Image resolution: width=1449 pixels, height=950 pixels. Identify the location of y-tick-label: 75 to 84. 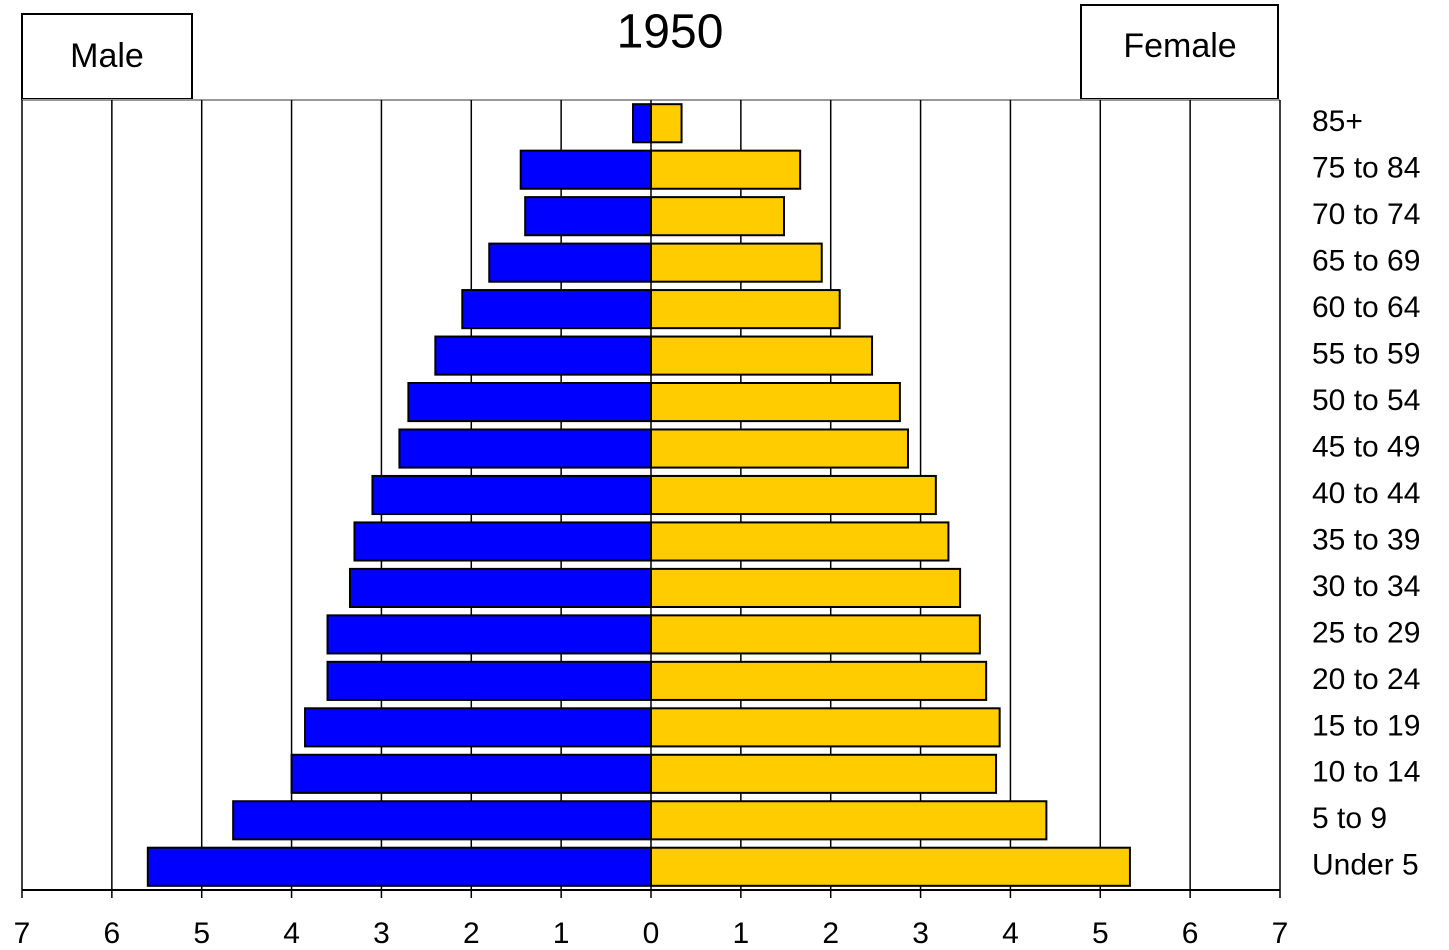
(1366, 168).